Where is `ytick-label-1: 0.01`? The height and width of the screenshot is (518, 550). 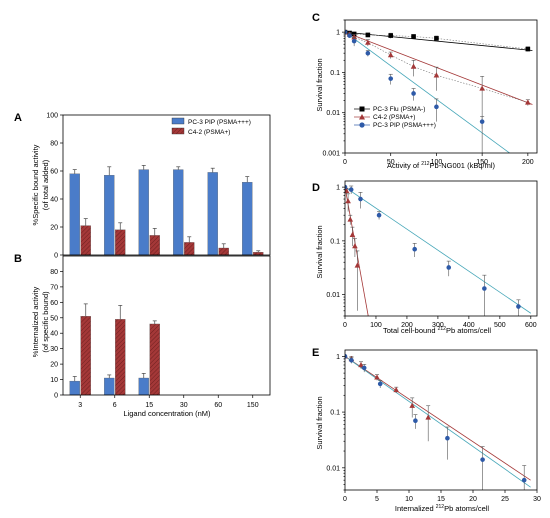
ytick-label-1: 0.01 is located at coordinates (333, 113).